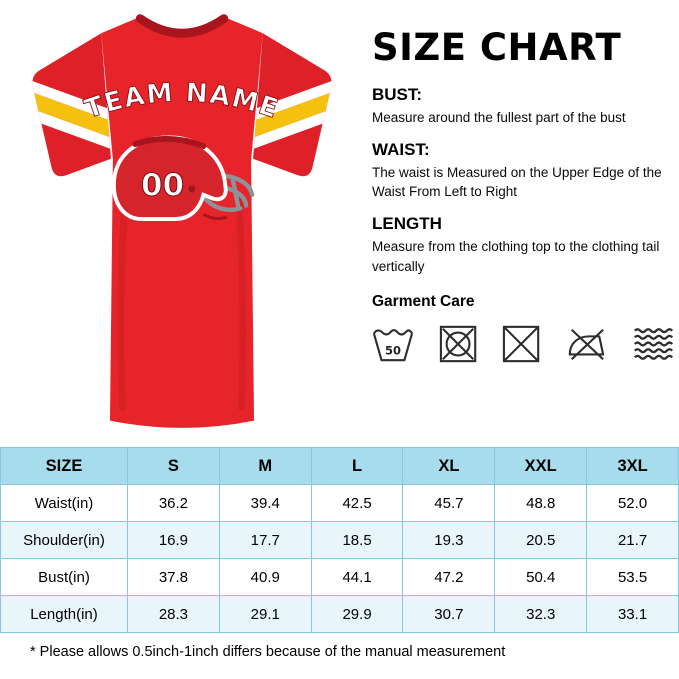  Describe the element at coordinates (265, 503) in the screenshot. I see `value-cell: 39.4` at that location.